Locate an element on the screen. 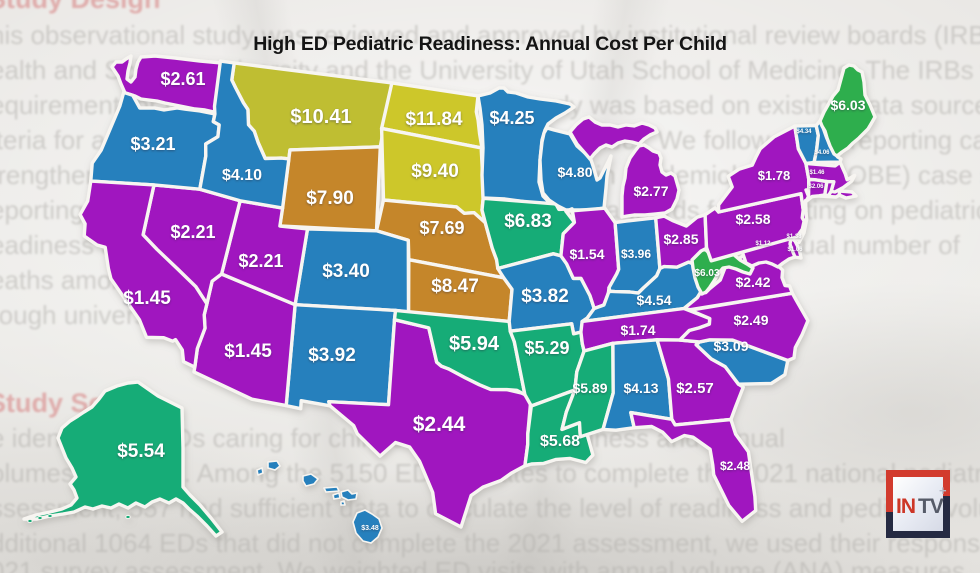  svg-text: TV is located at coordinates (931, 506).